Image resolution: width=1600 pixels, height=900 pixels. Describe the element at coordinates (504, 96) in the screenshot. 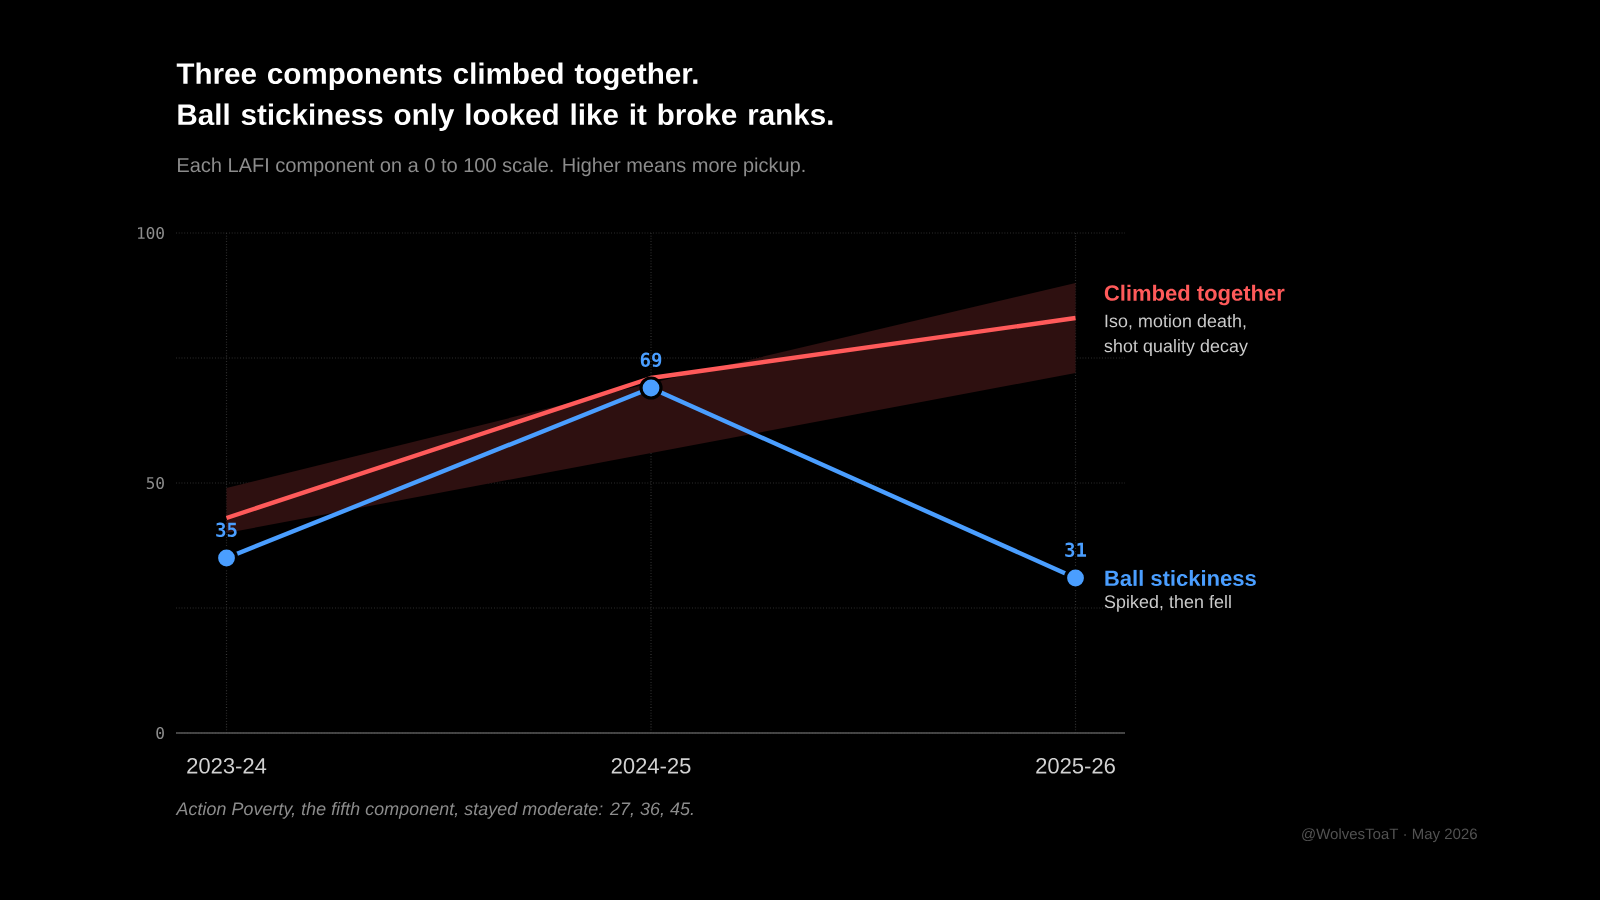

I see `chart-title: Three components climbed together. Ball stickiness only looked like it broke ranks.` at that location.